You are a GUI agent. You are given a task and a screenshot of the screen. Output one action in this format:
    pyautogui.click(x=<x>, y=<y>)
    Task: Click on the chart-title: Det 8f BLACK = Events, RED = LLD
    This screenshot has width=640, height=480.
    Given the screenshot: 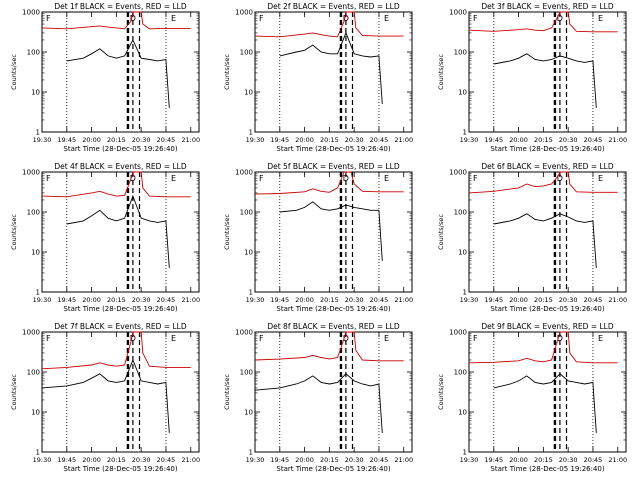 What is the action you would take?
    pyautogui.click(x=333, y=326)
    